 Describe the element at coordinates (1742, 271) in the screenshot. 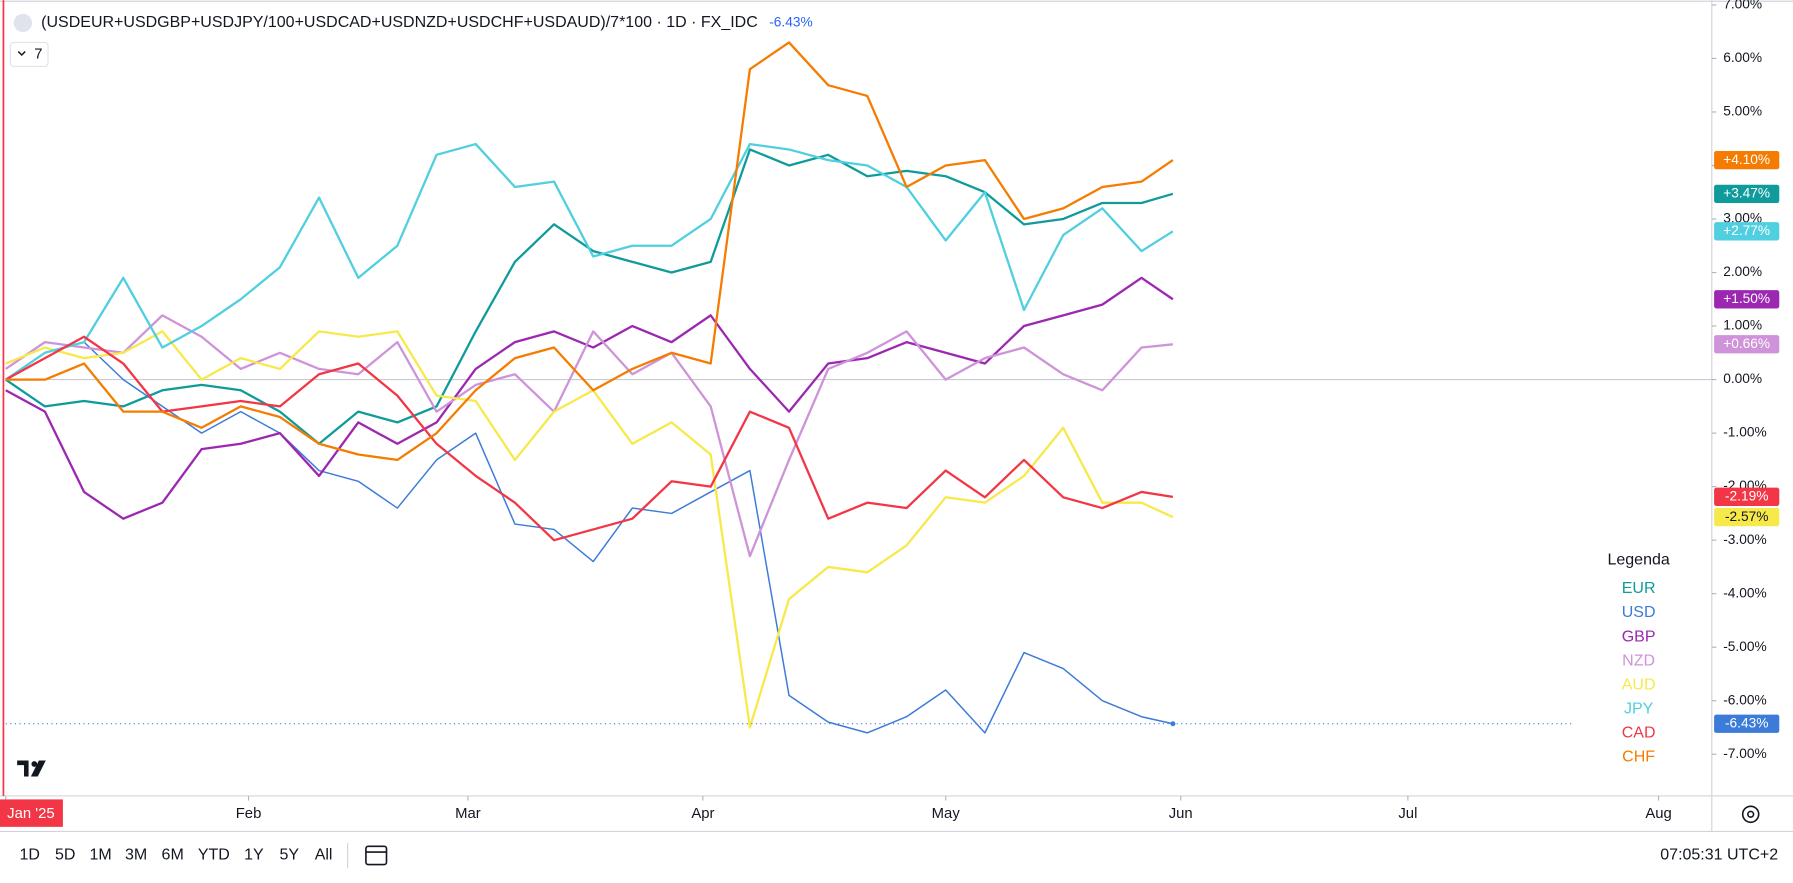

I see `y-tick-label: 2.00%` at that location.